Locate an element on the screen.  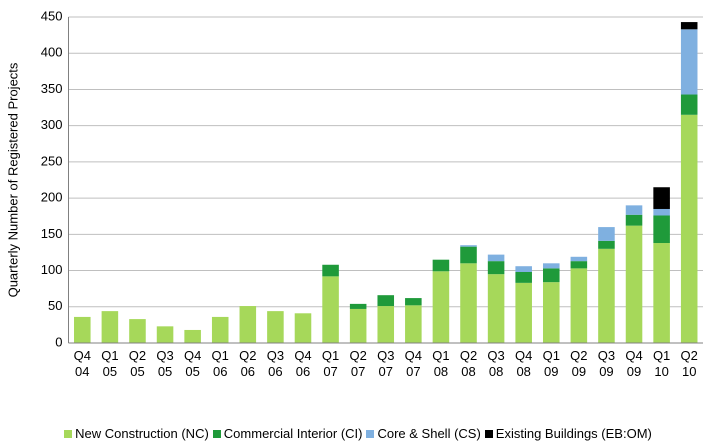
x-tick-label: Q4 07 is located at coordinates (413, 363).